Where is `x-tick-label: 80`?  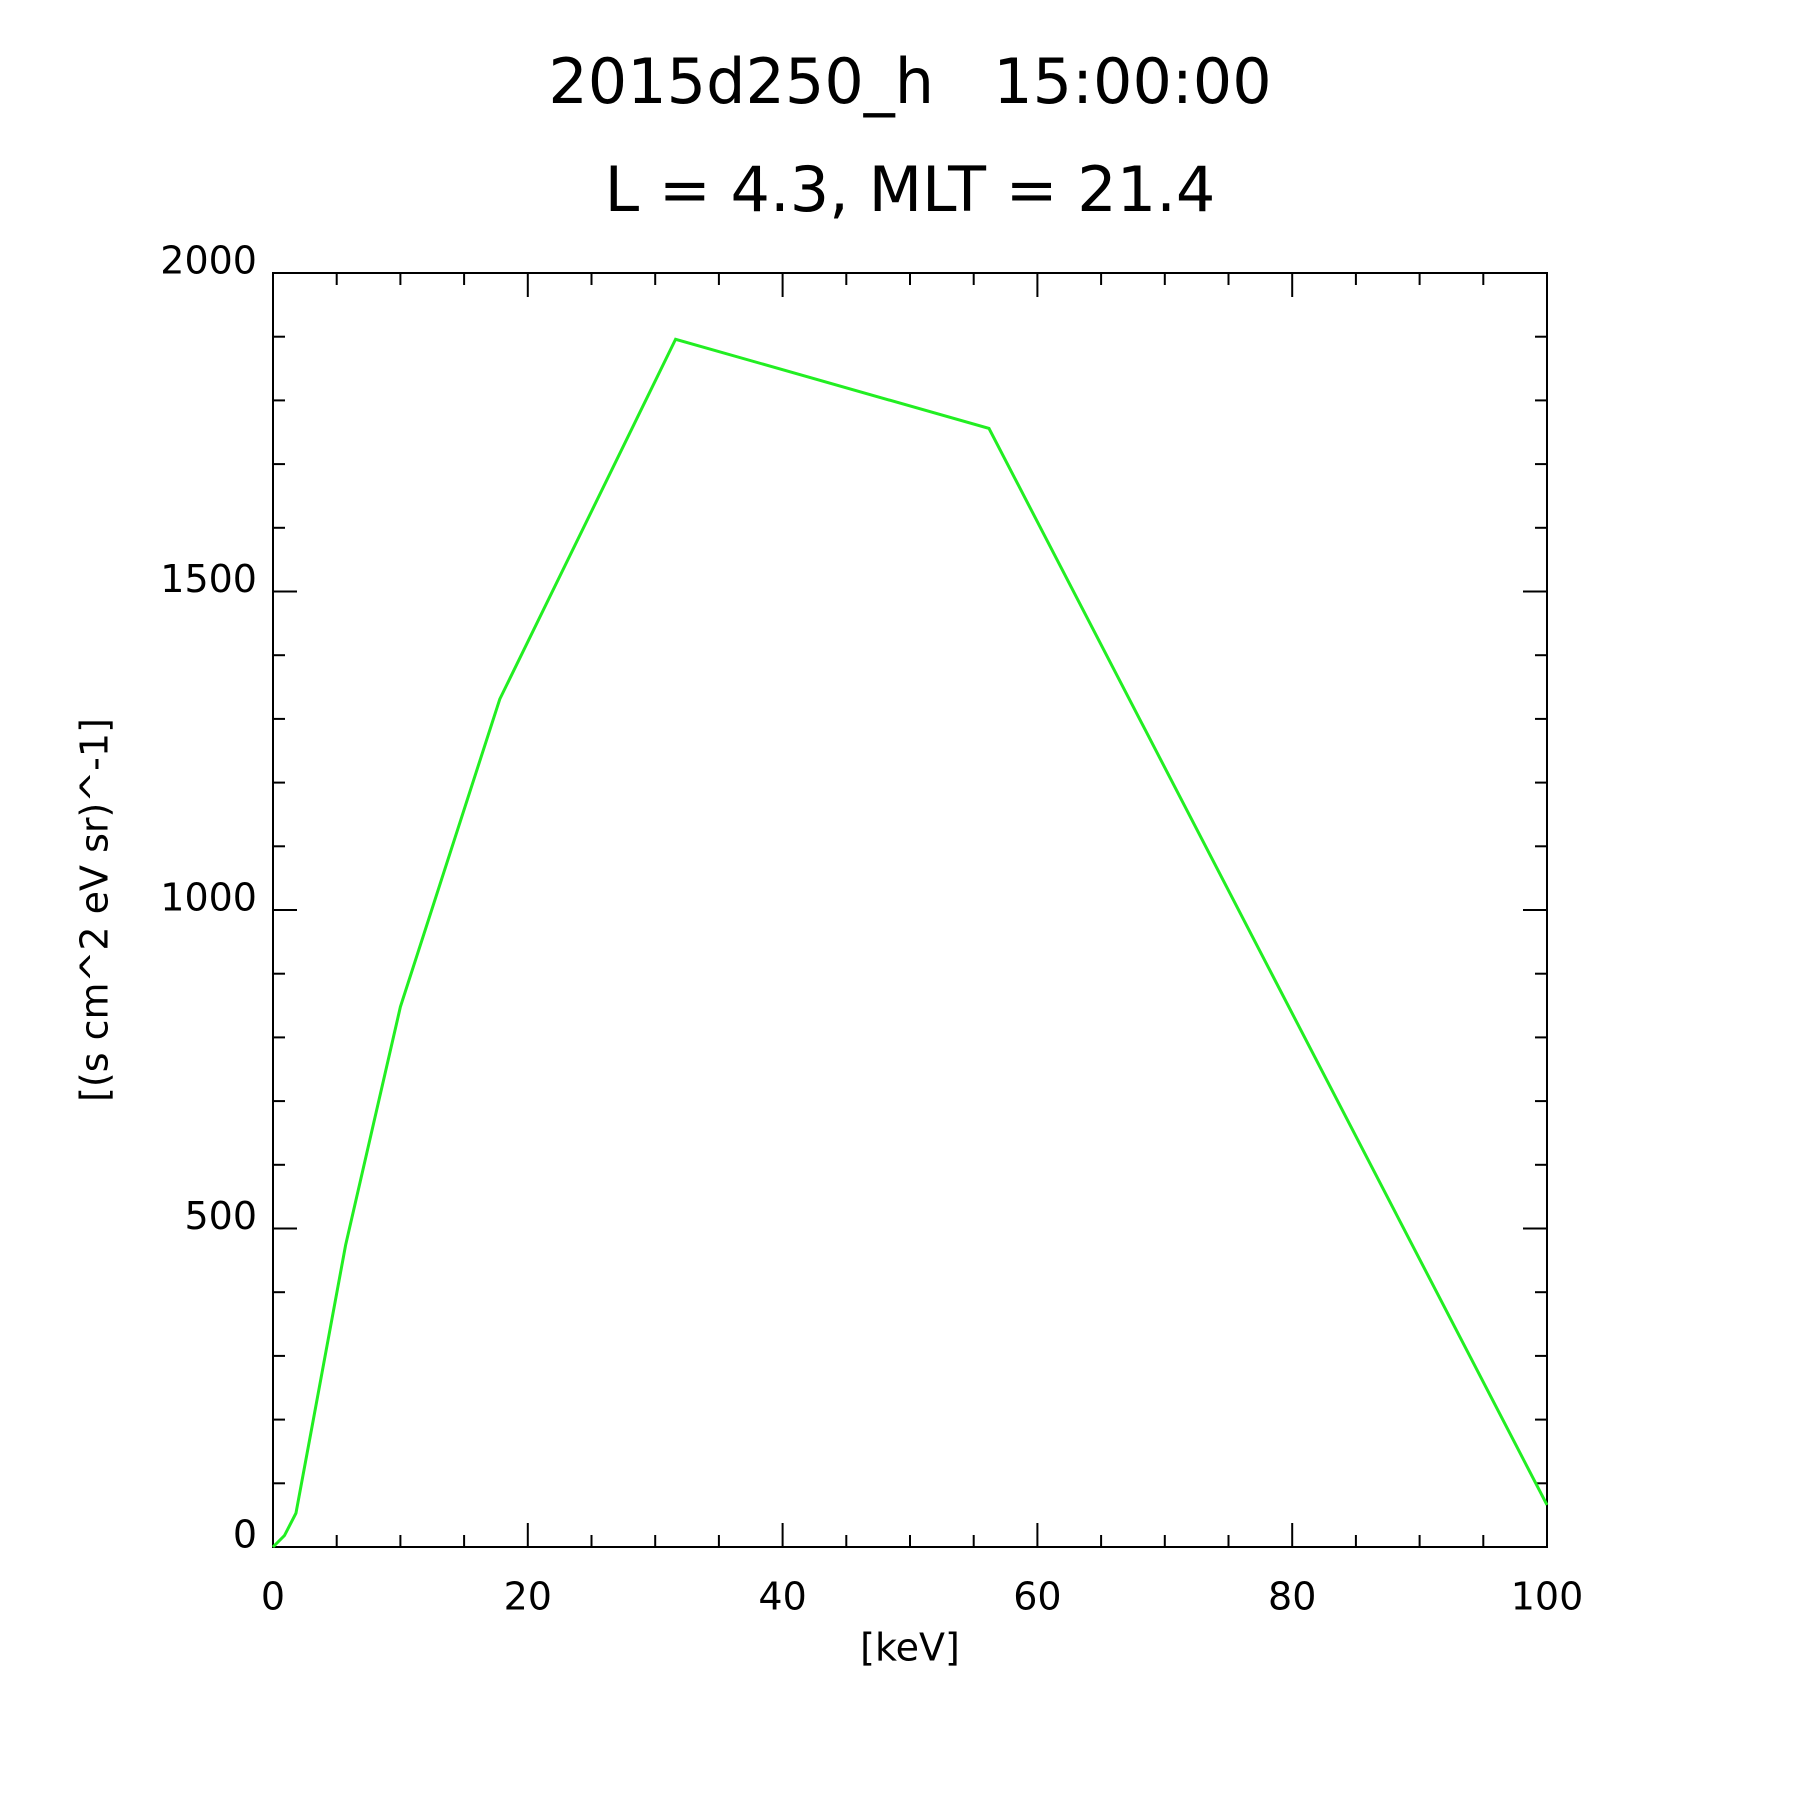 x-tick-label: 80 is located at coordinates (1292, 1597).